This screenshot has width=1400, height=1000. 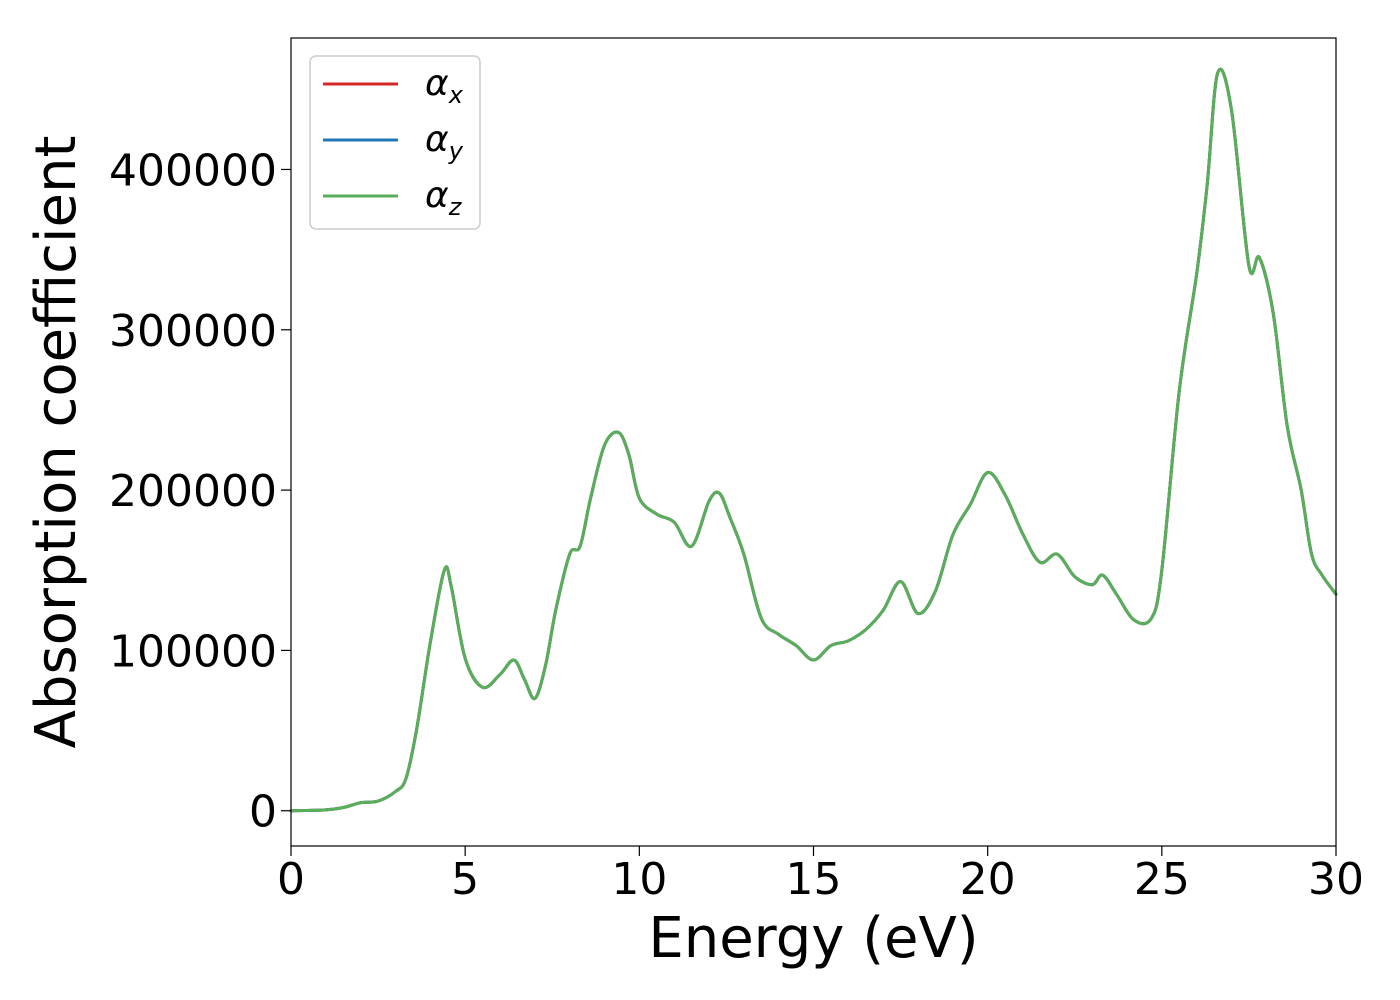 I want to click on y-tick-label: 200000, so click(x=193, y=491).